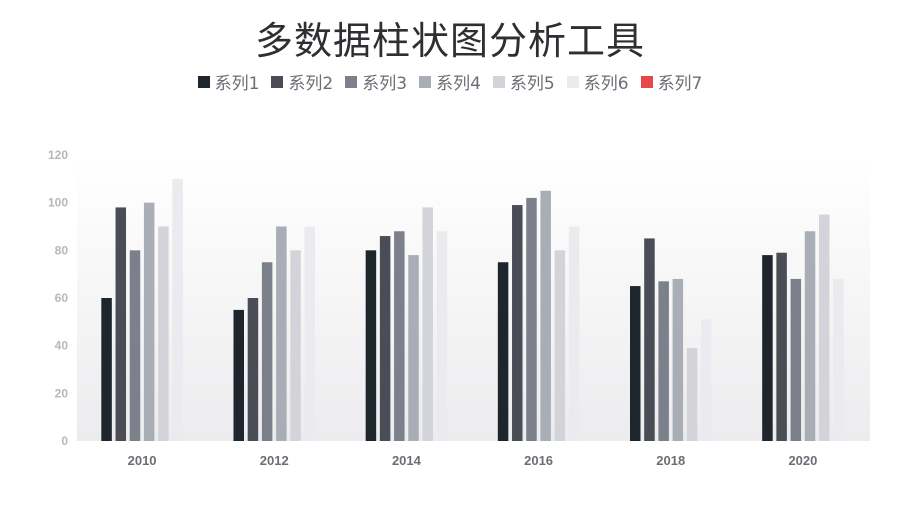 The width and height of the screenshot is (900, 506). I want to click on legend-label-series-6: 系列6, so click(606, 84).